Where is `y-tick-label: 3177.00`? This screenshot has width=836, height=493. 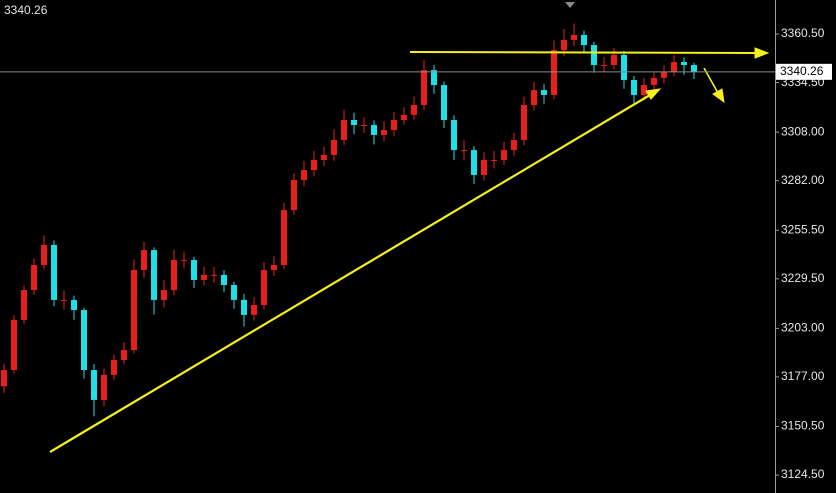
y-tick-label: 3177.00 is located at coordinates (803, 376).